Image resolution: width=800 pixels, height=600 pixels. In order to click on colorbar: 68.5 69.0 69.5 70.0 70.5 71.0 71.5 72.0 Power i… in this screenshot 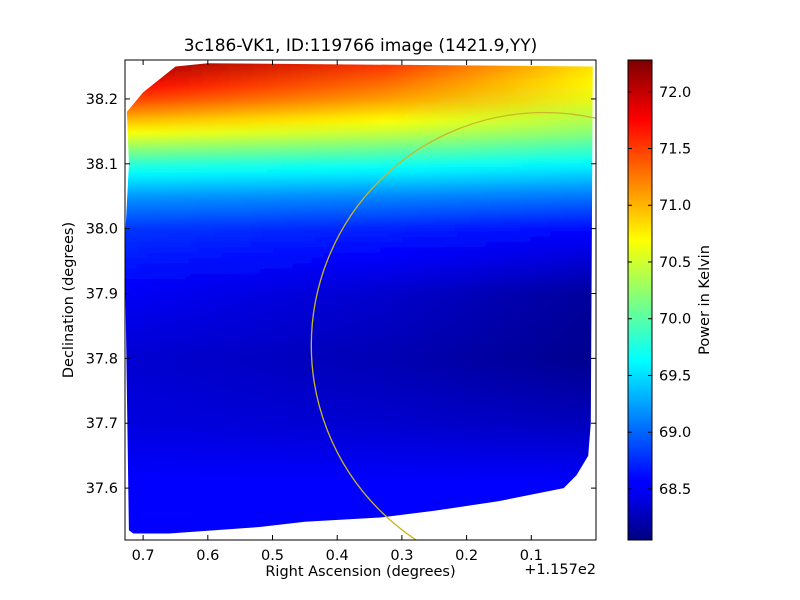, I will do `click(670, 300)`.